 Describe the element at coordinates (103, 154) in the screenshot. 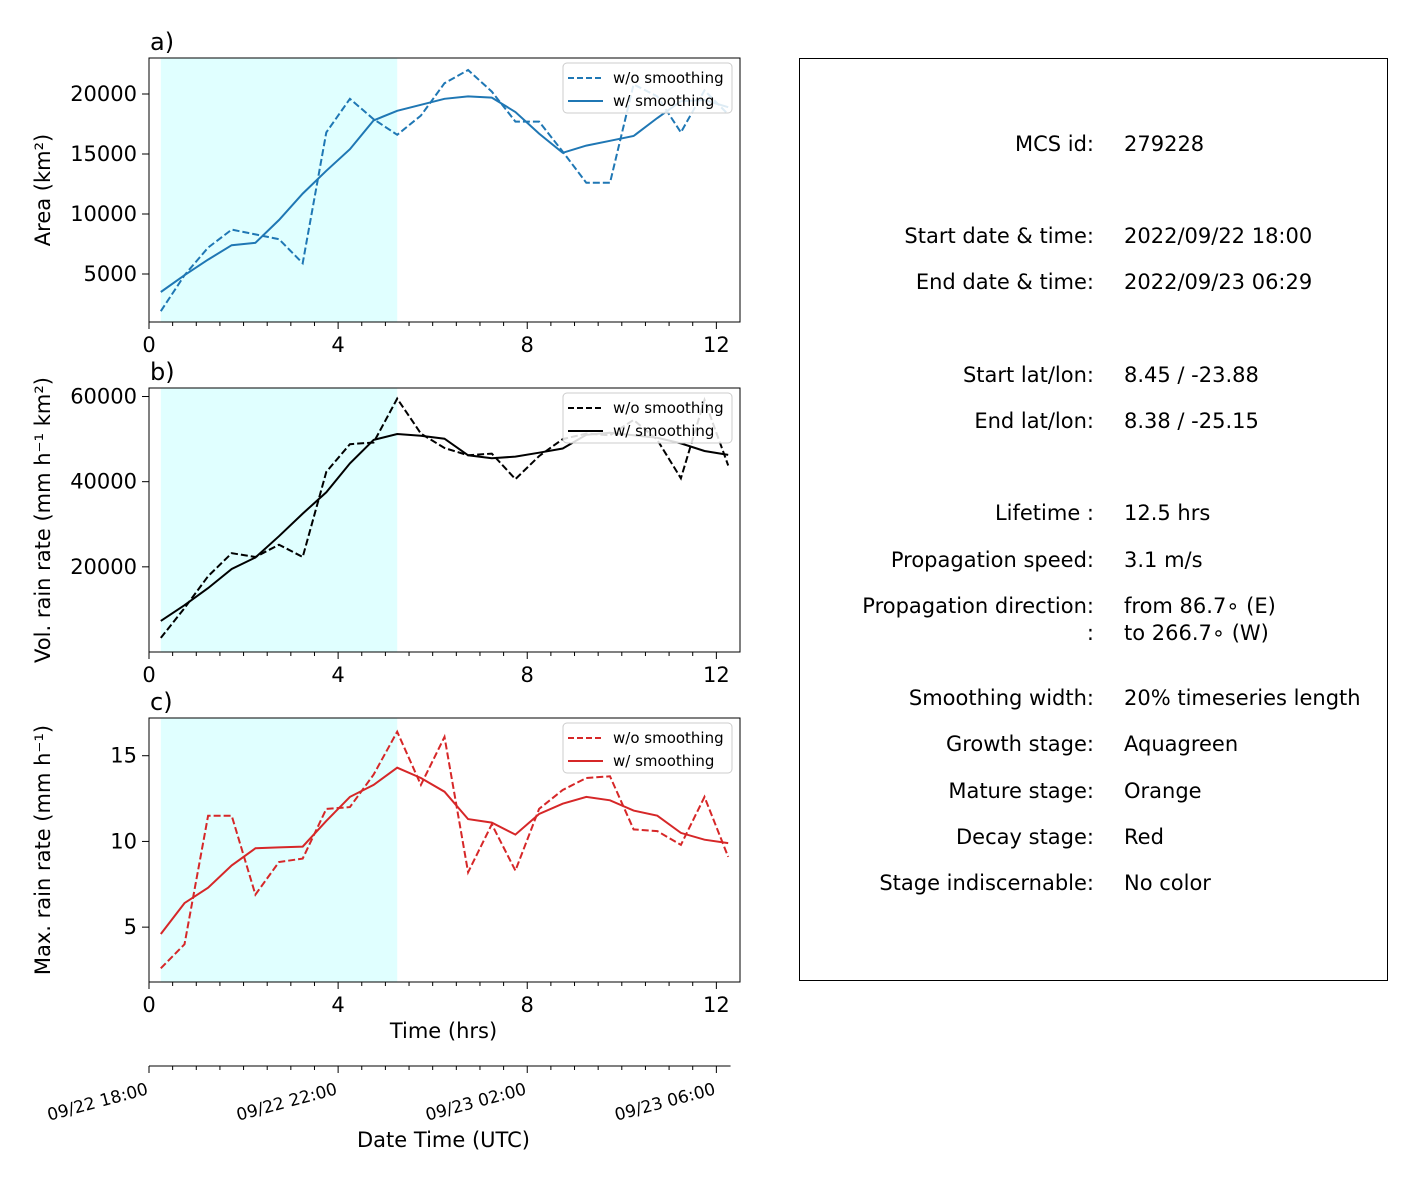

I see `area-chart-y-tick-label: 15000` at that location.